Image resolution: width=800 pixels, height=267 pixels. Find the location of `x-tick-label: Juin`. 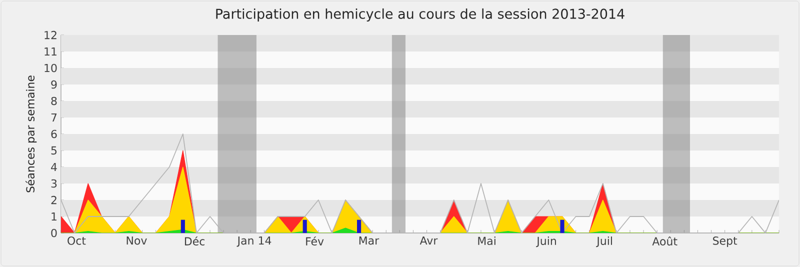

x-tick-label: Juin is located at coordinates (546, 242).